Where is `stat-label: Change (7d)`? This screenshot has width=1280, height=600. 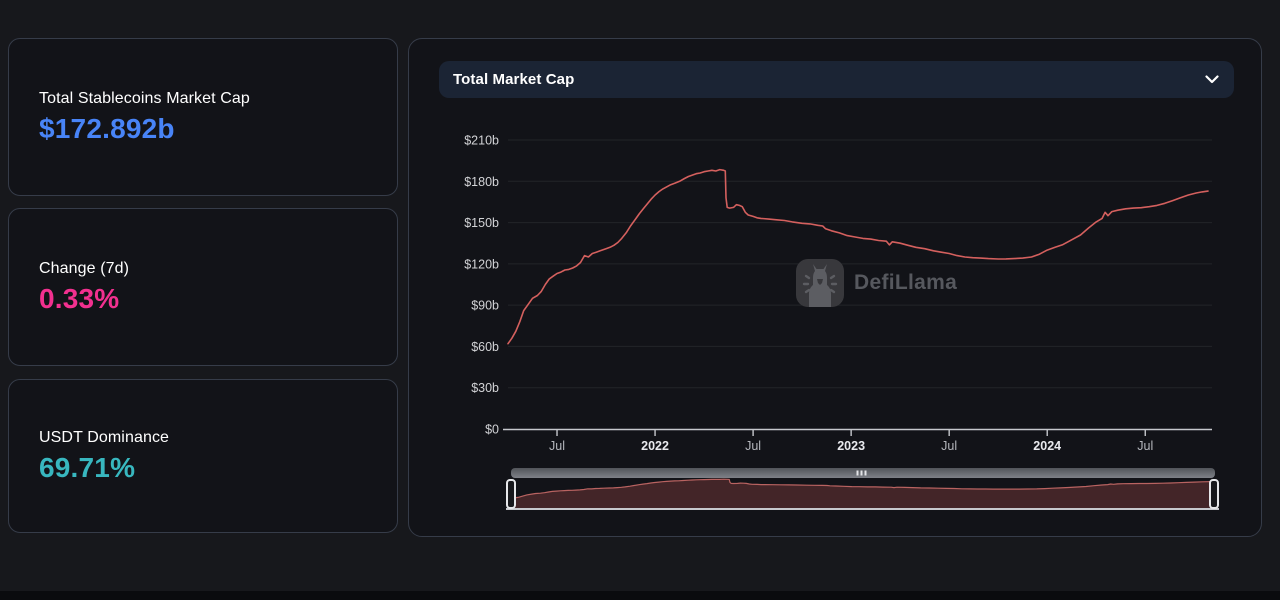 stat-label: Change (7d) is located at coordinates (84, 268).